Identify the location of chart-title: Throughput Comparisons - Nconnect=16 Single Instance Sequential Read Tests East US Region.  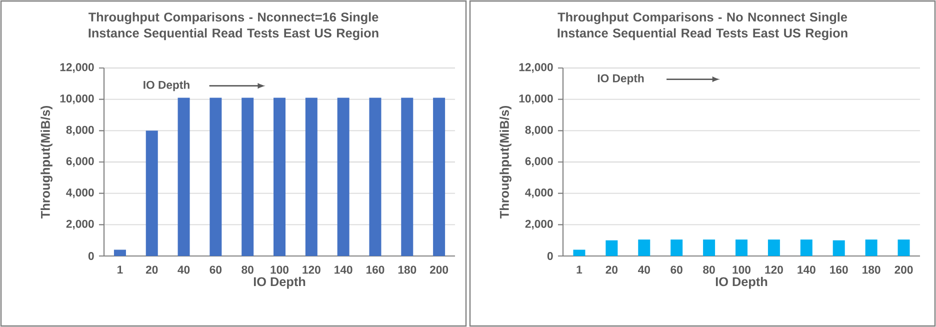
(233, 26).